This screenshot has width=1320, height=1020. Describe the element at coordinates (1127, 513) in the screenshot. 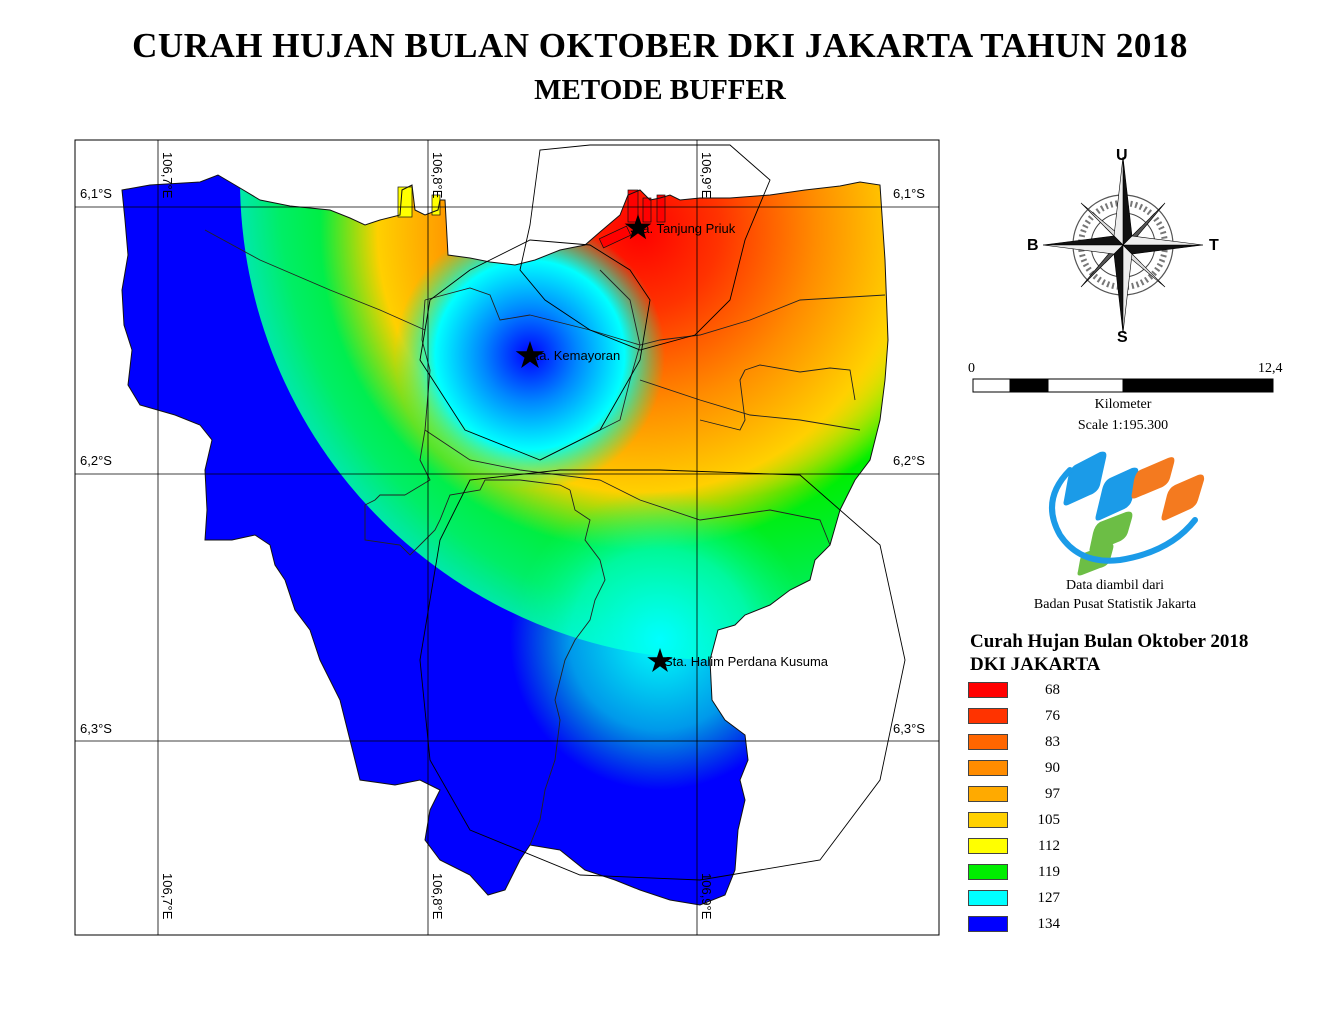

I see `bps-logo` at that location.